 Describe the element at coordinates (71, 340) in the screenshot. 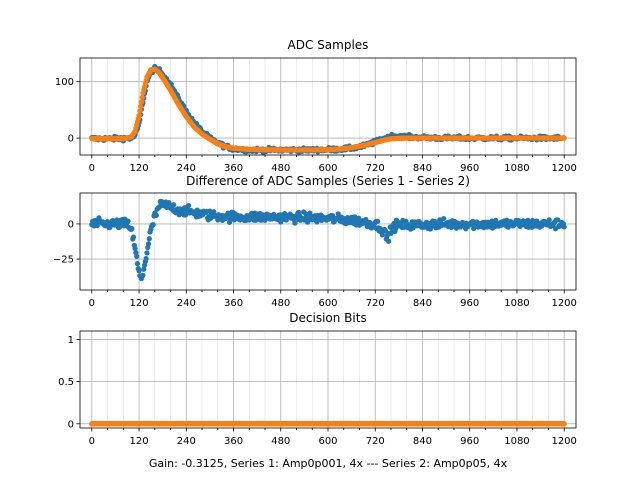

I see `y-tick-label: 1` at that location.